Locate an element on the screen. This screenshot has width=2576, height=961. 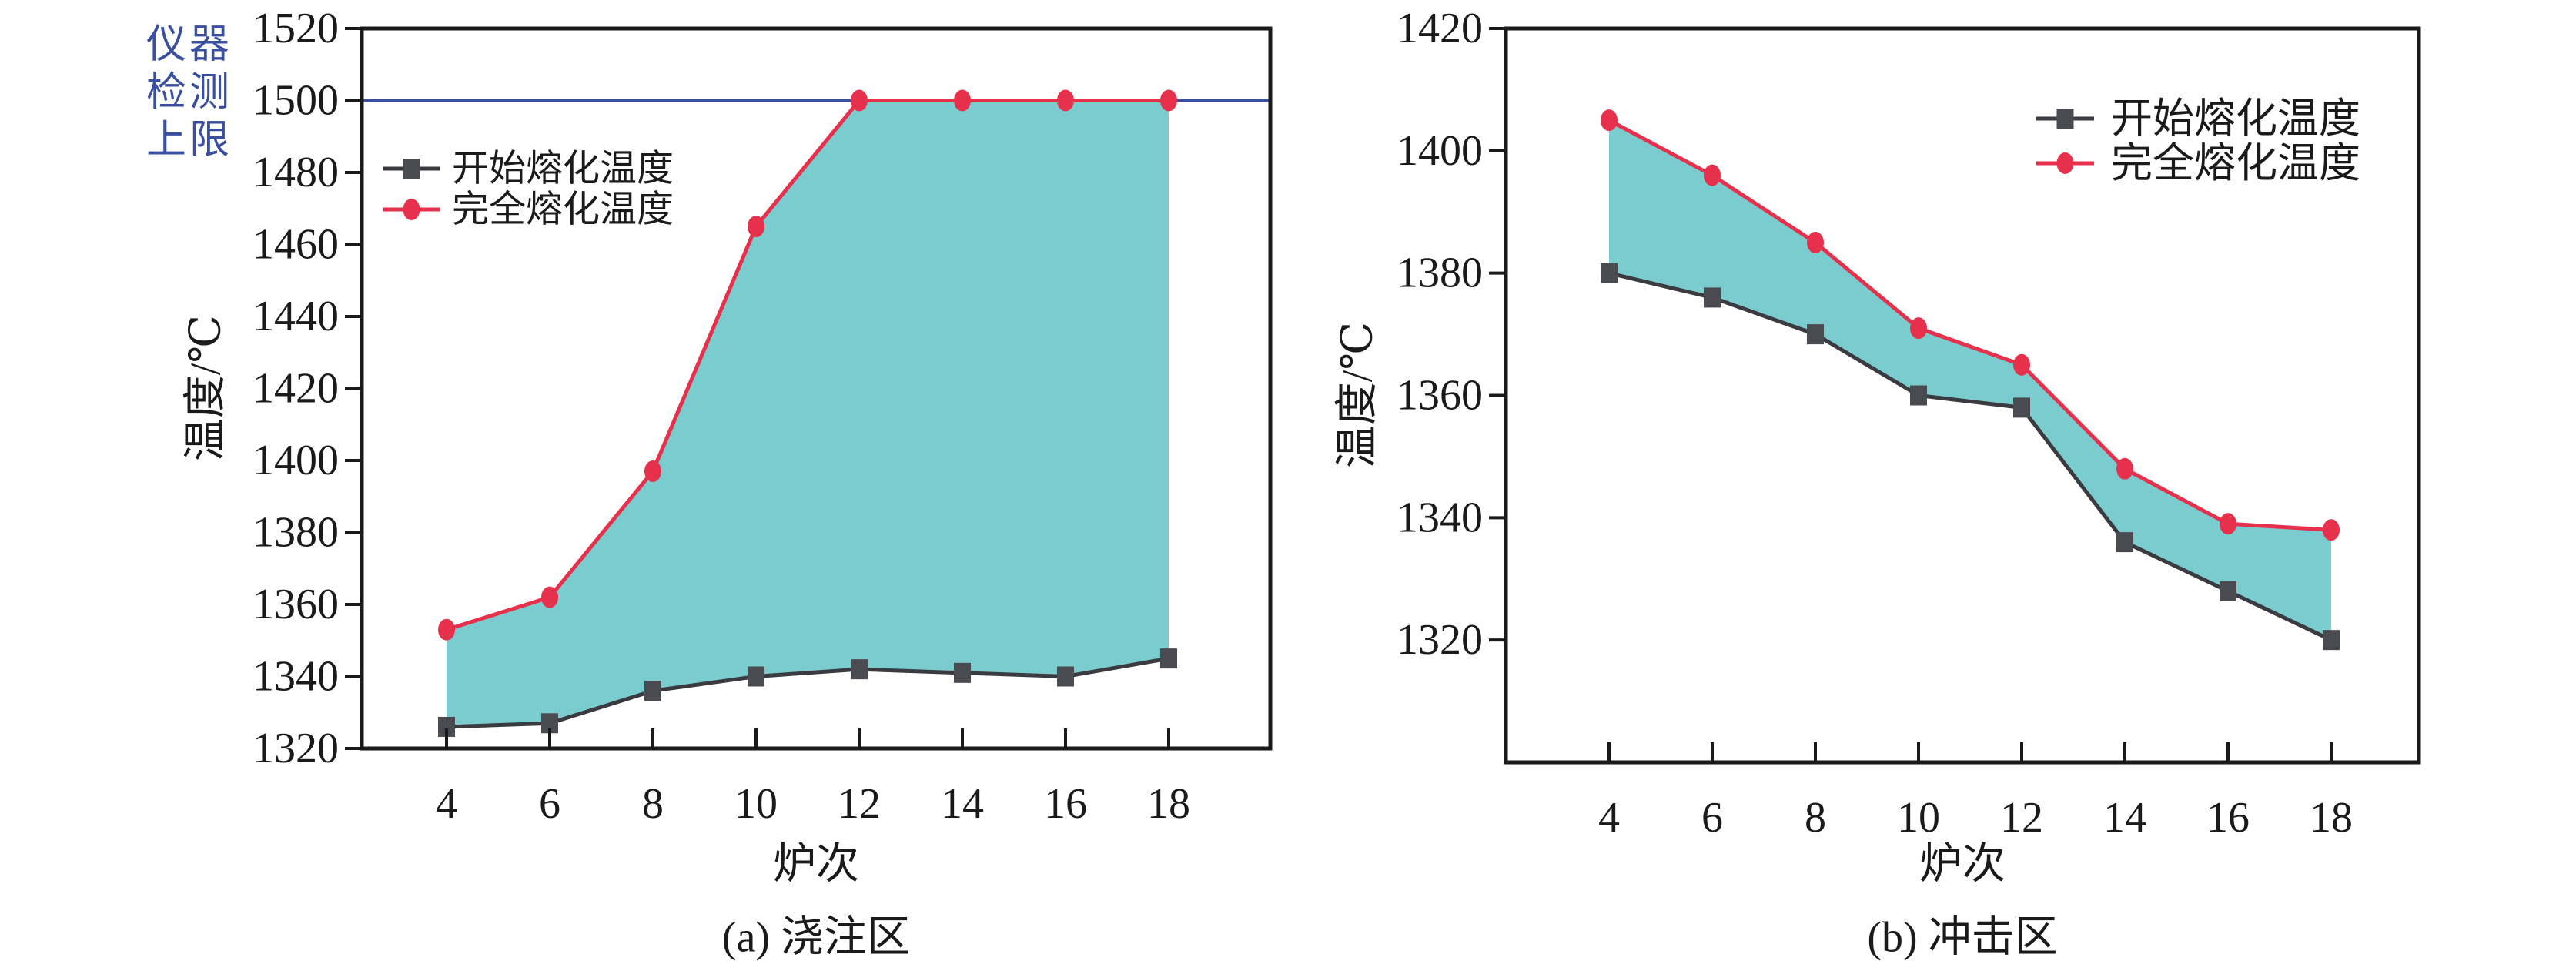
annotation-line-2: 检测 is located at coordinates (190, 93).